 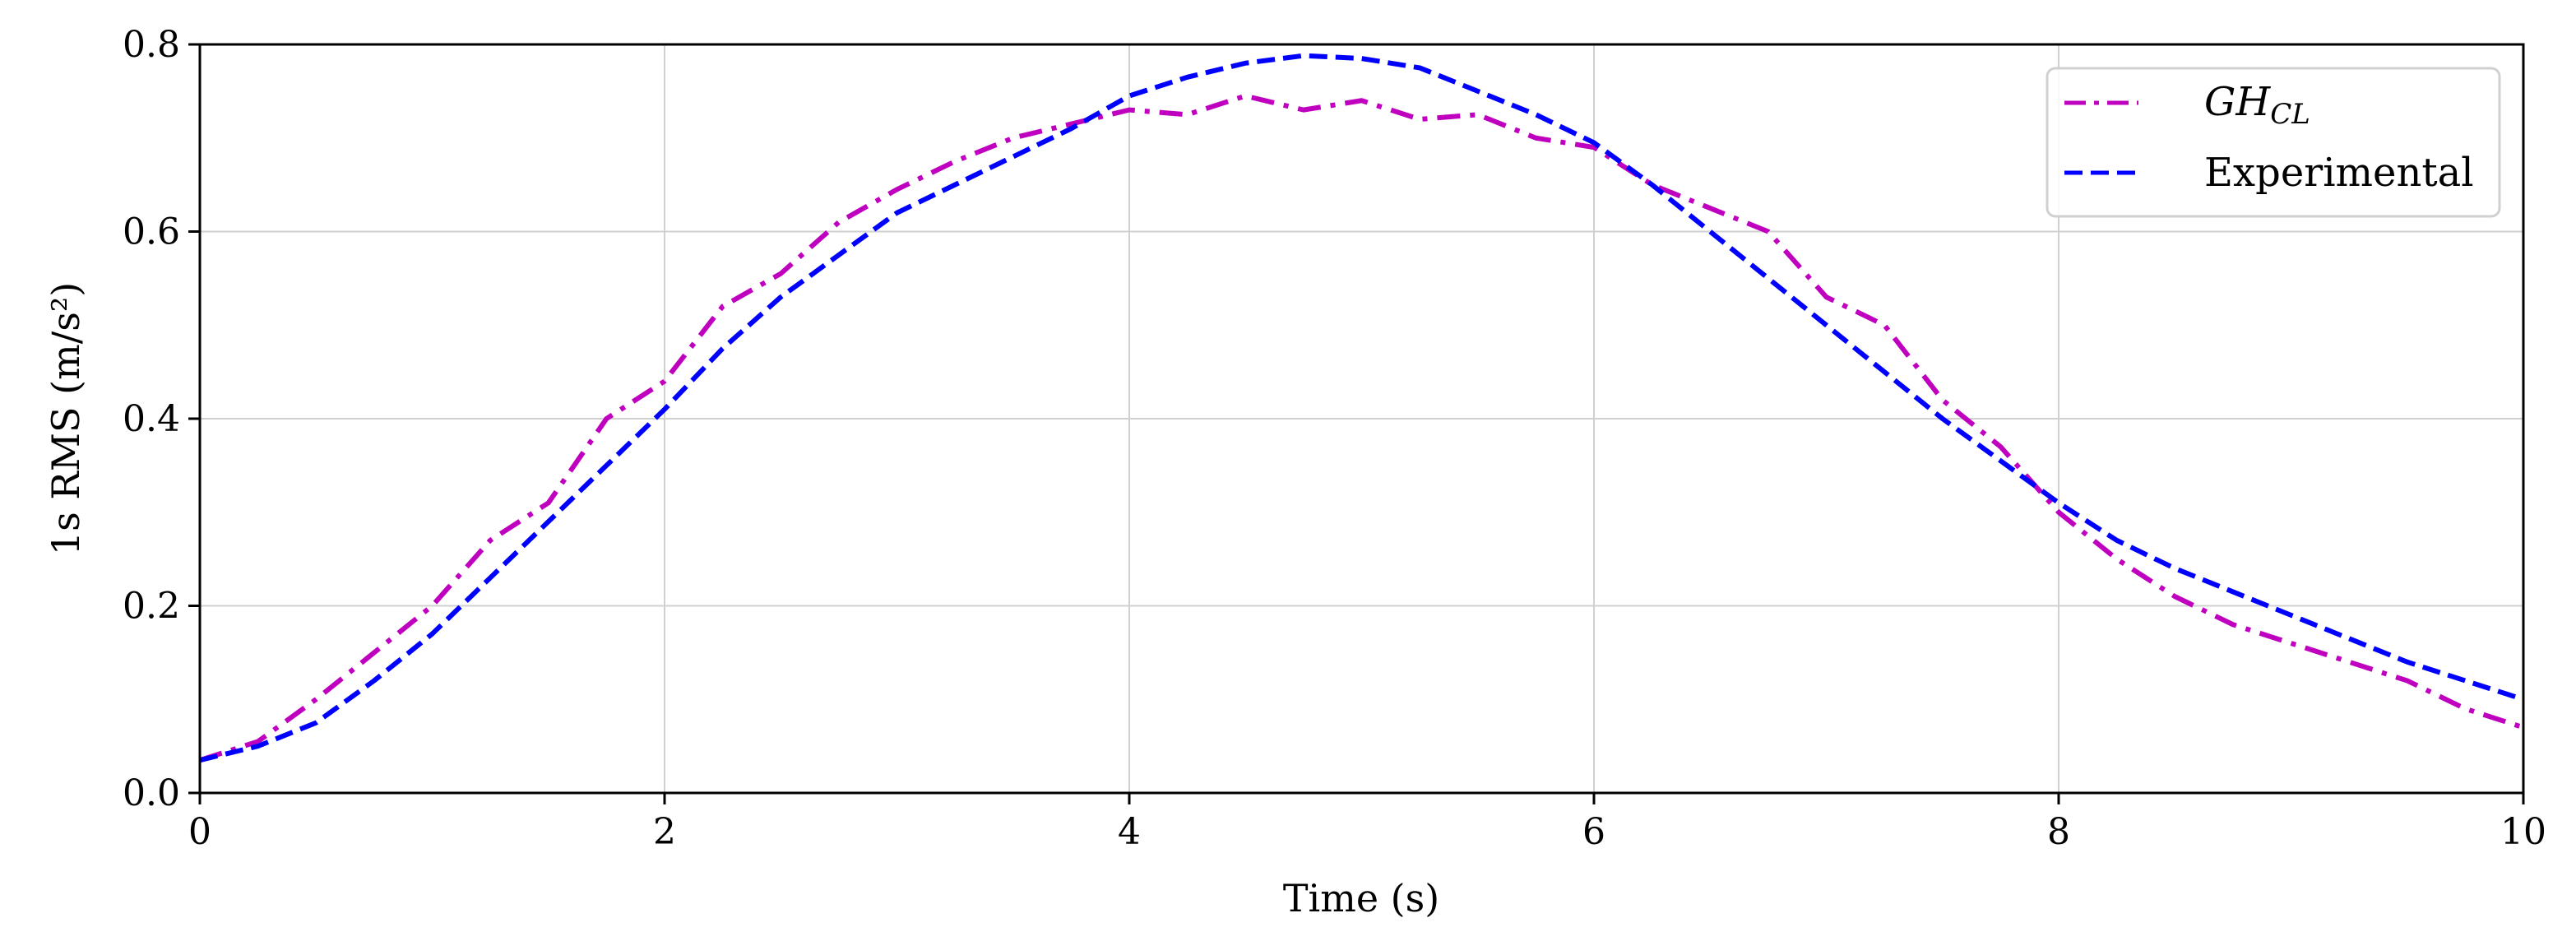 What do you see at coordinates (664, 832) in the screenshot?
I see `x-tick-label: 2` at bounding box center [664, 832].